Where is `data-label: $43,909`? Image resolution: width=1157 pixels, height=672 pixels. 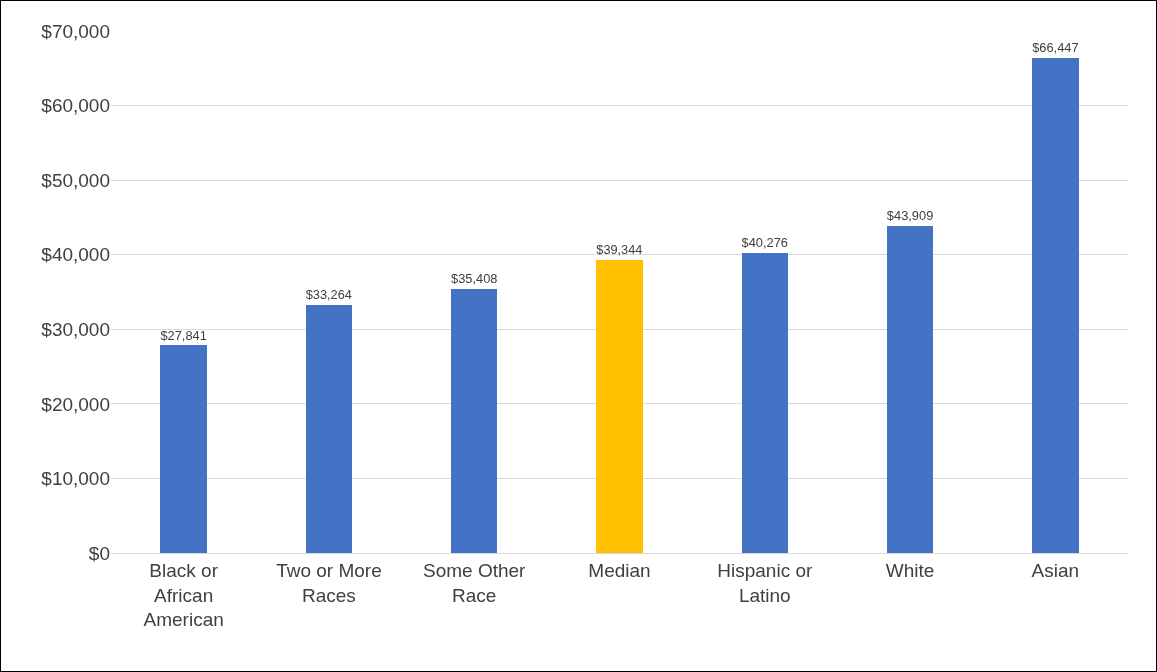
data-label: $43,909 is located at coordinates (910, 215).